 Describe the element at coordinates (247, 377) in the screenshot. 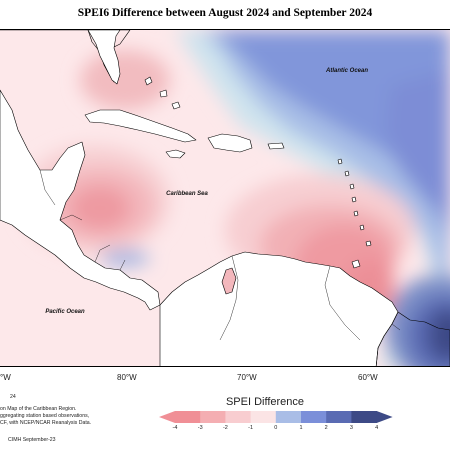

I see `lon-label-70w: 70°W` at that location.